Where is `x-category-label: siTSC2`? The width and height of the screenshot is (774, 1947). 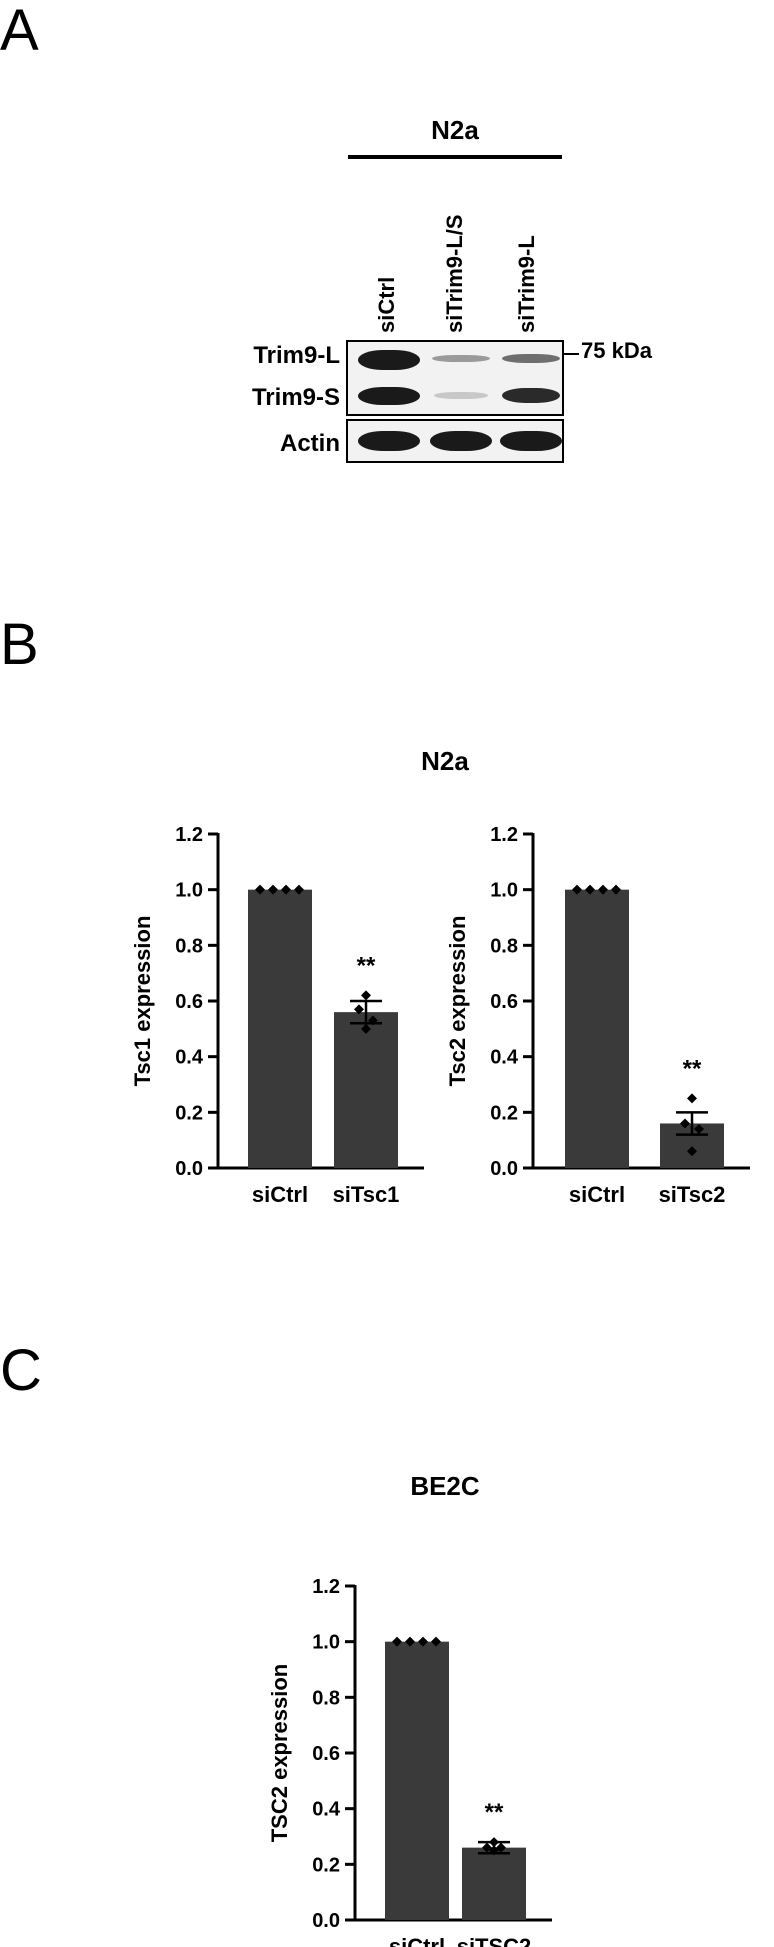 x-category-label: siTSC2 is located at coordinates (494, 1940).